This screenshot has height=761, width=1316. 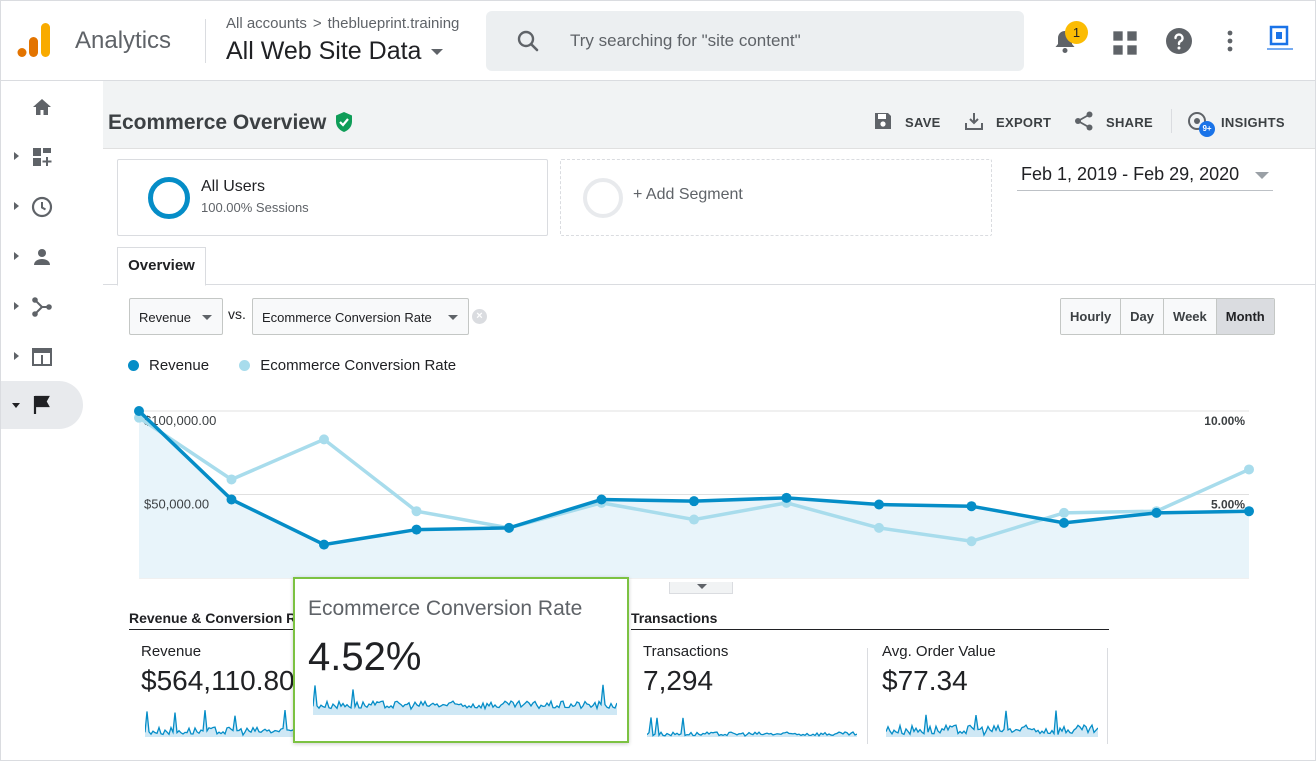 What do you see at coordinates (479, 316) in the screenshot?
I see `clear-metric-icon: ×` at bounding box center [479, 316].